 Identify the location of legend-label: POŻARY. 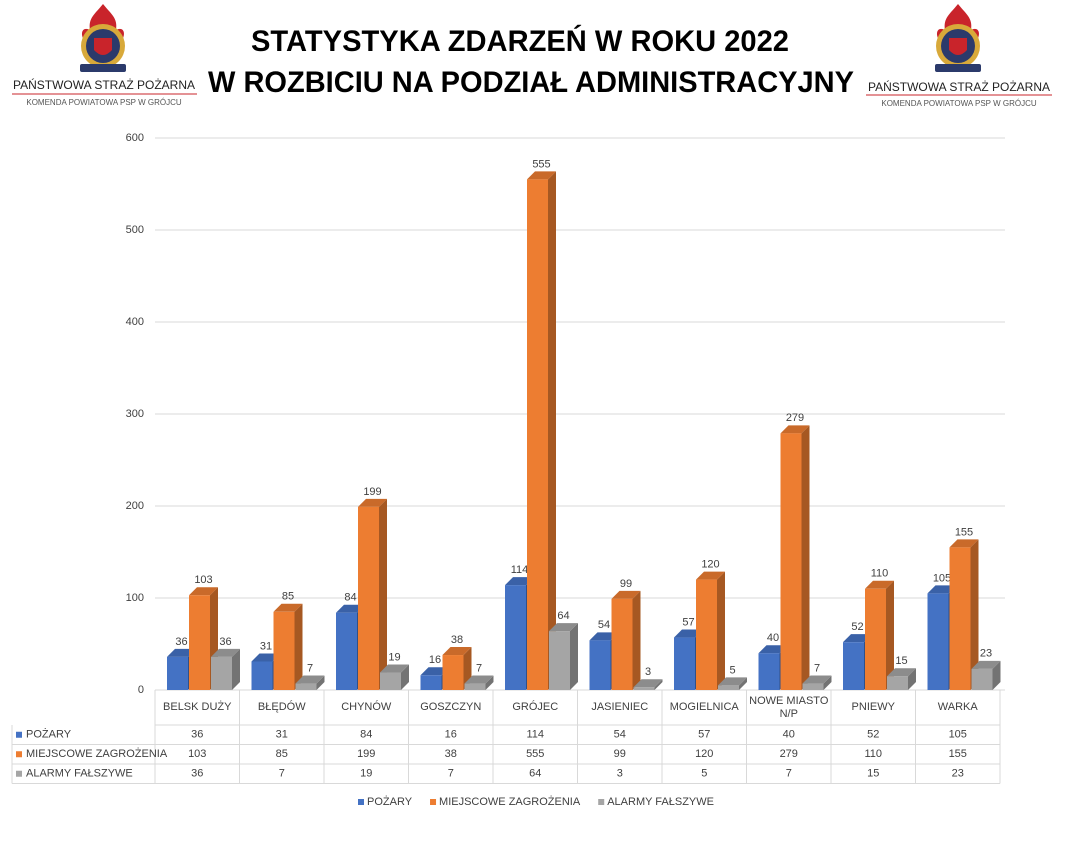
(390, 801).